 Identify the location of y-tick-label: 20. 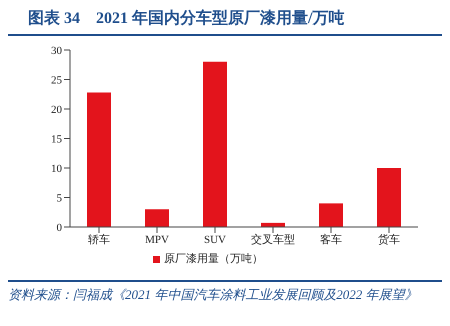
(56, 110).